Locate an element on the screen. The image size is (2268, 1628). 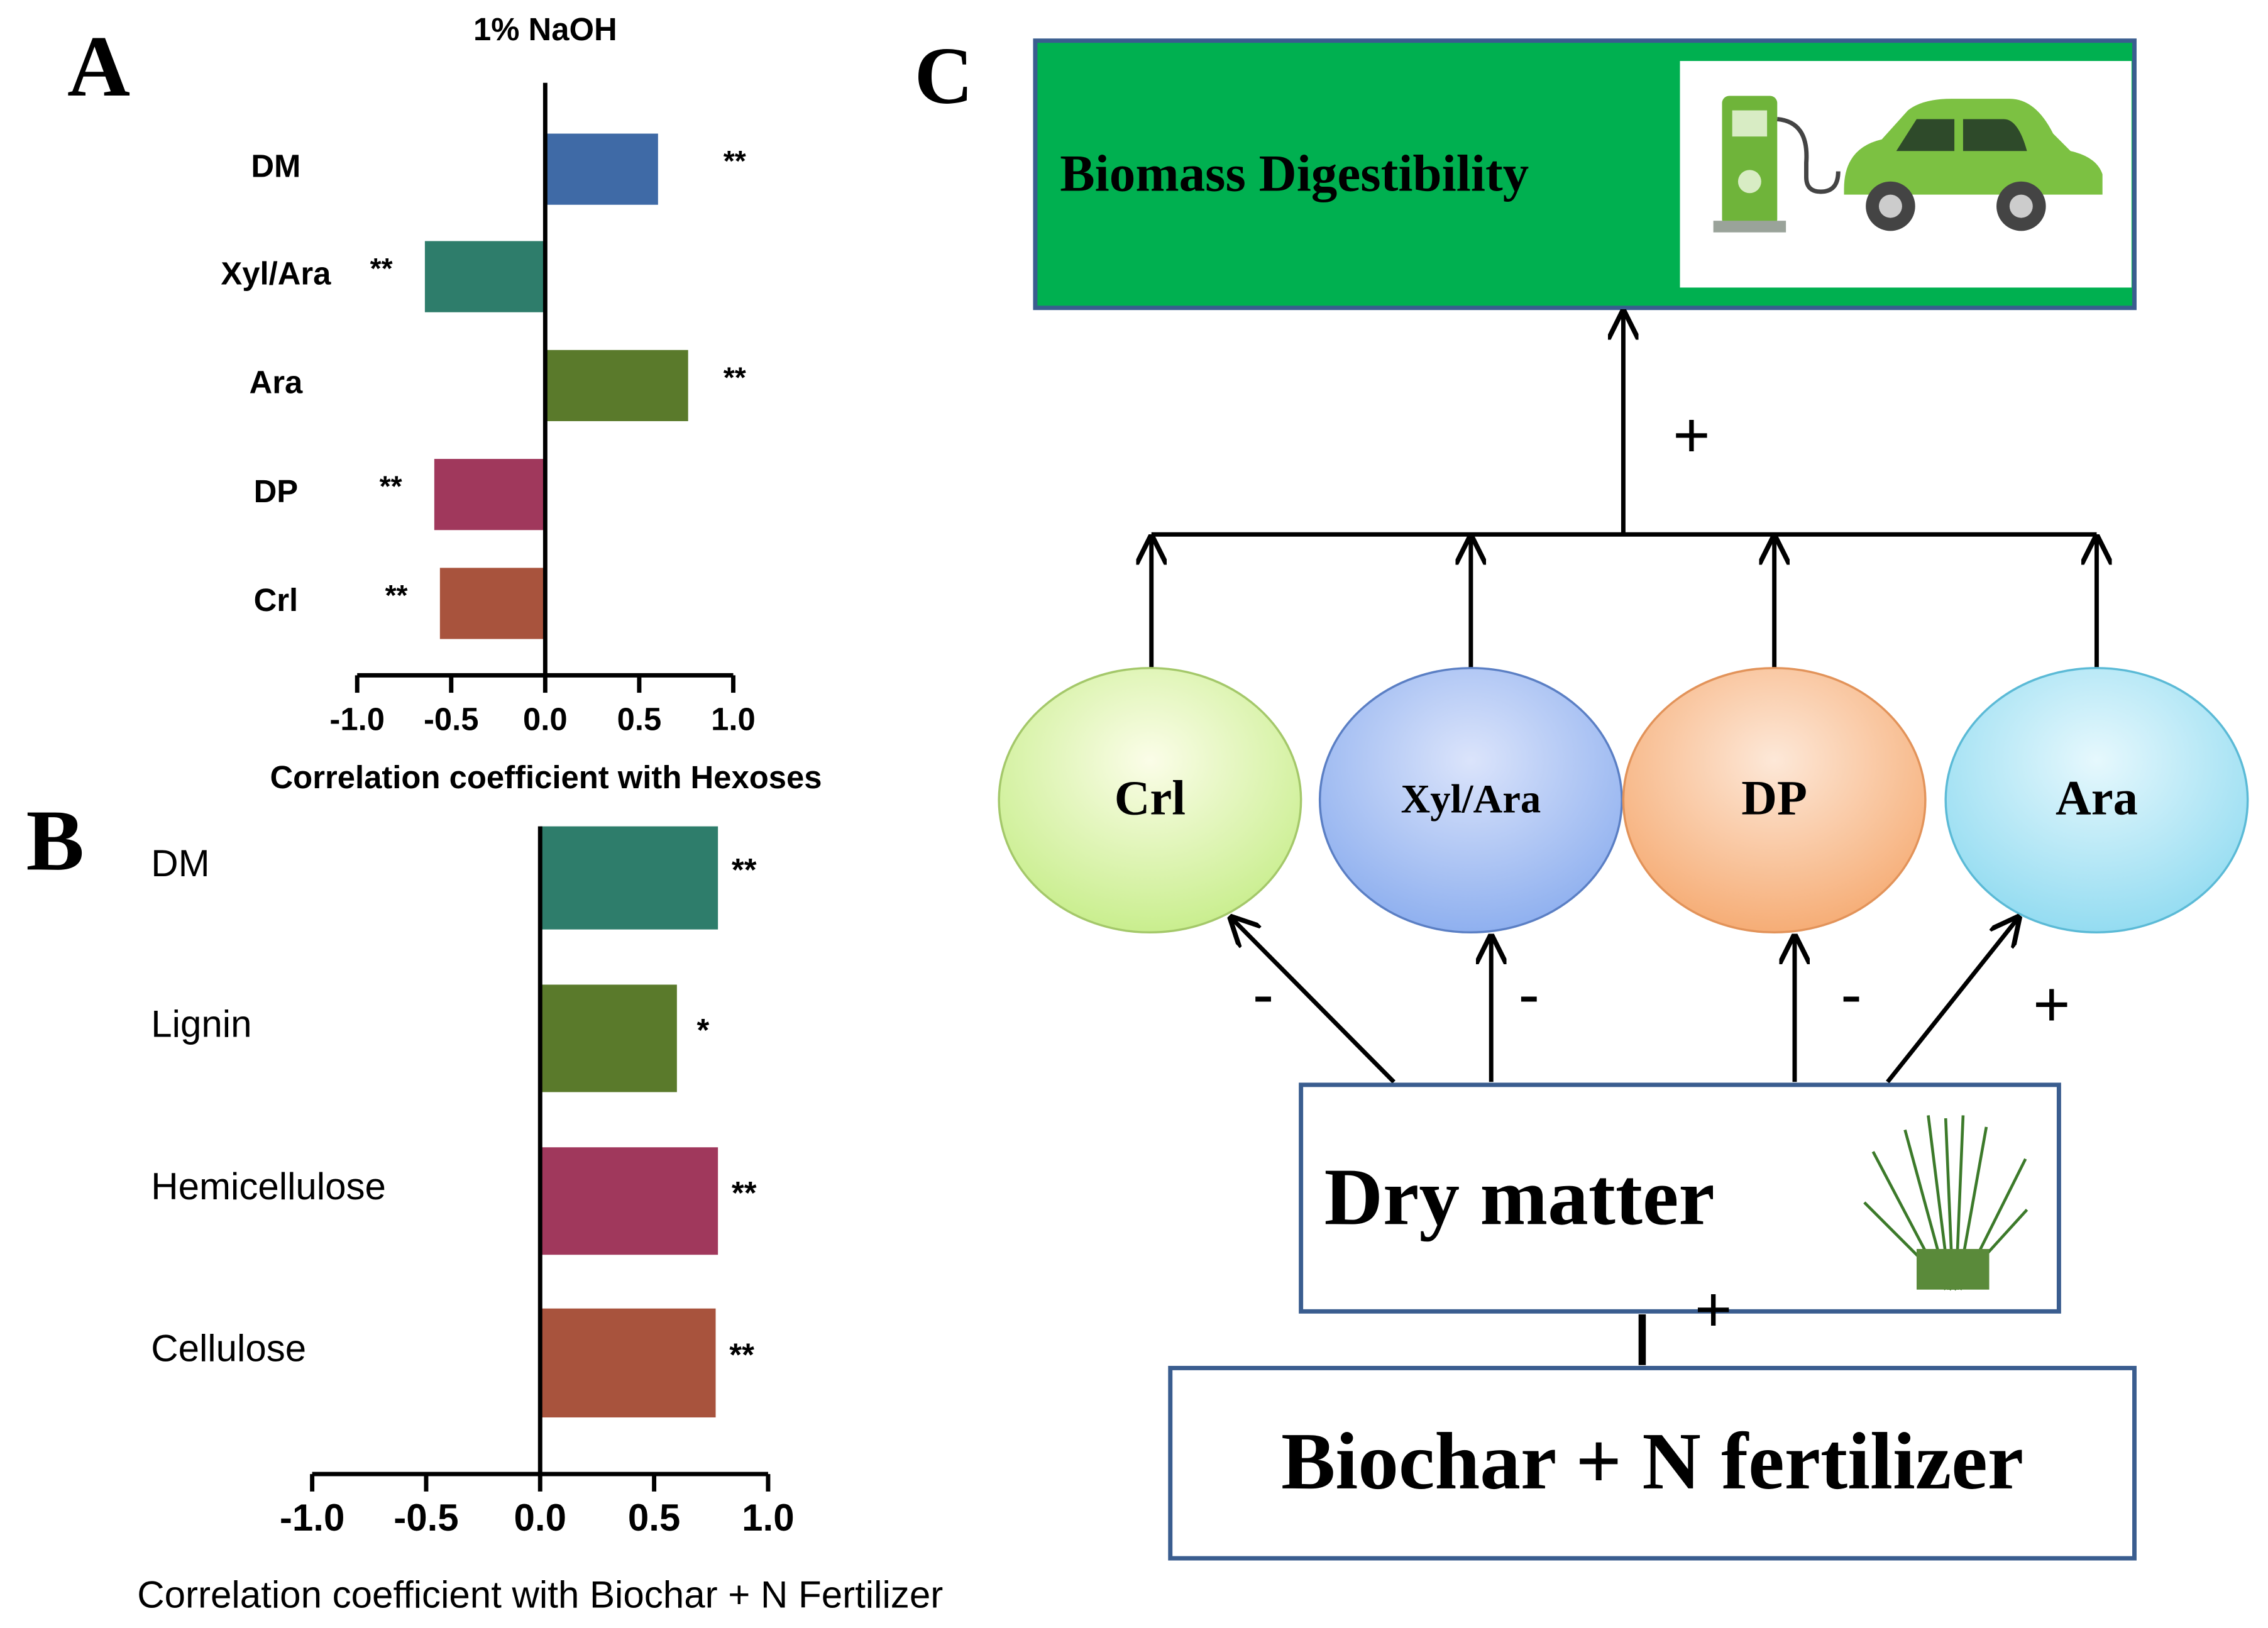
category-label: Ara is located at coordinates (276, 382).